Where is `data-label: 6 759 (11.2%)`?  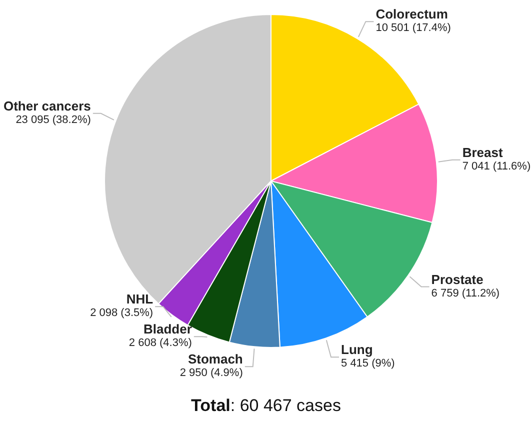
data-label: 6 759 (11.2%) is located at coordinates (465, 293).